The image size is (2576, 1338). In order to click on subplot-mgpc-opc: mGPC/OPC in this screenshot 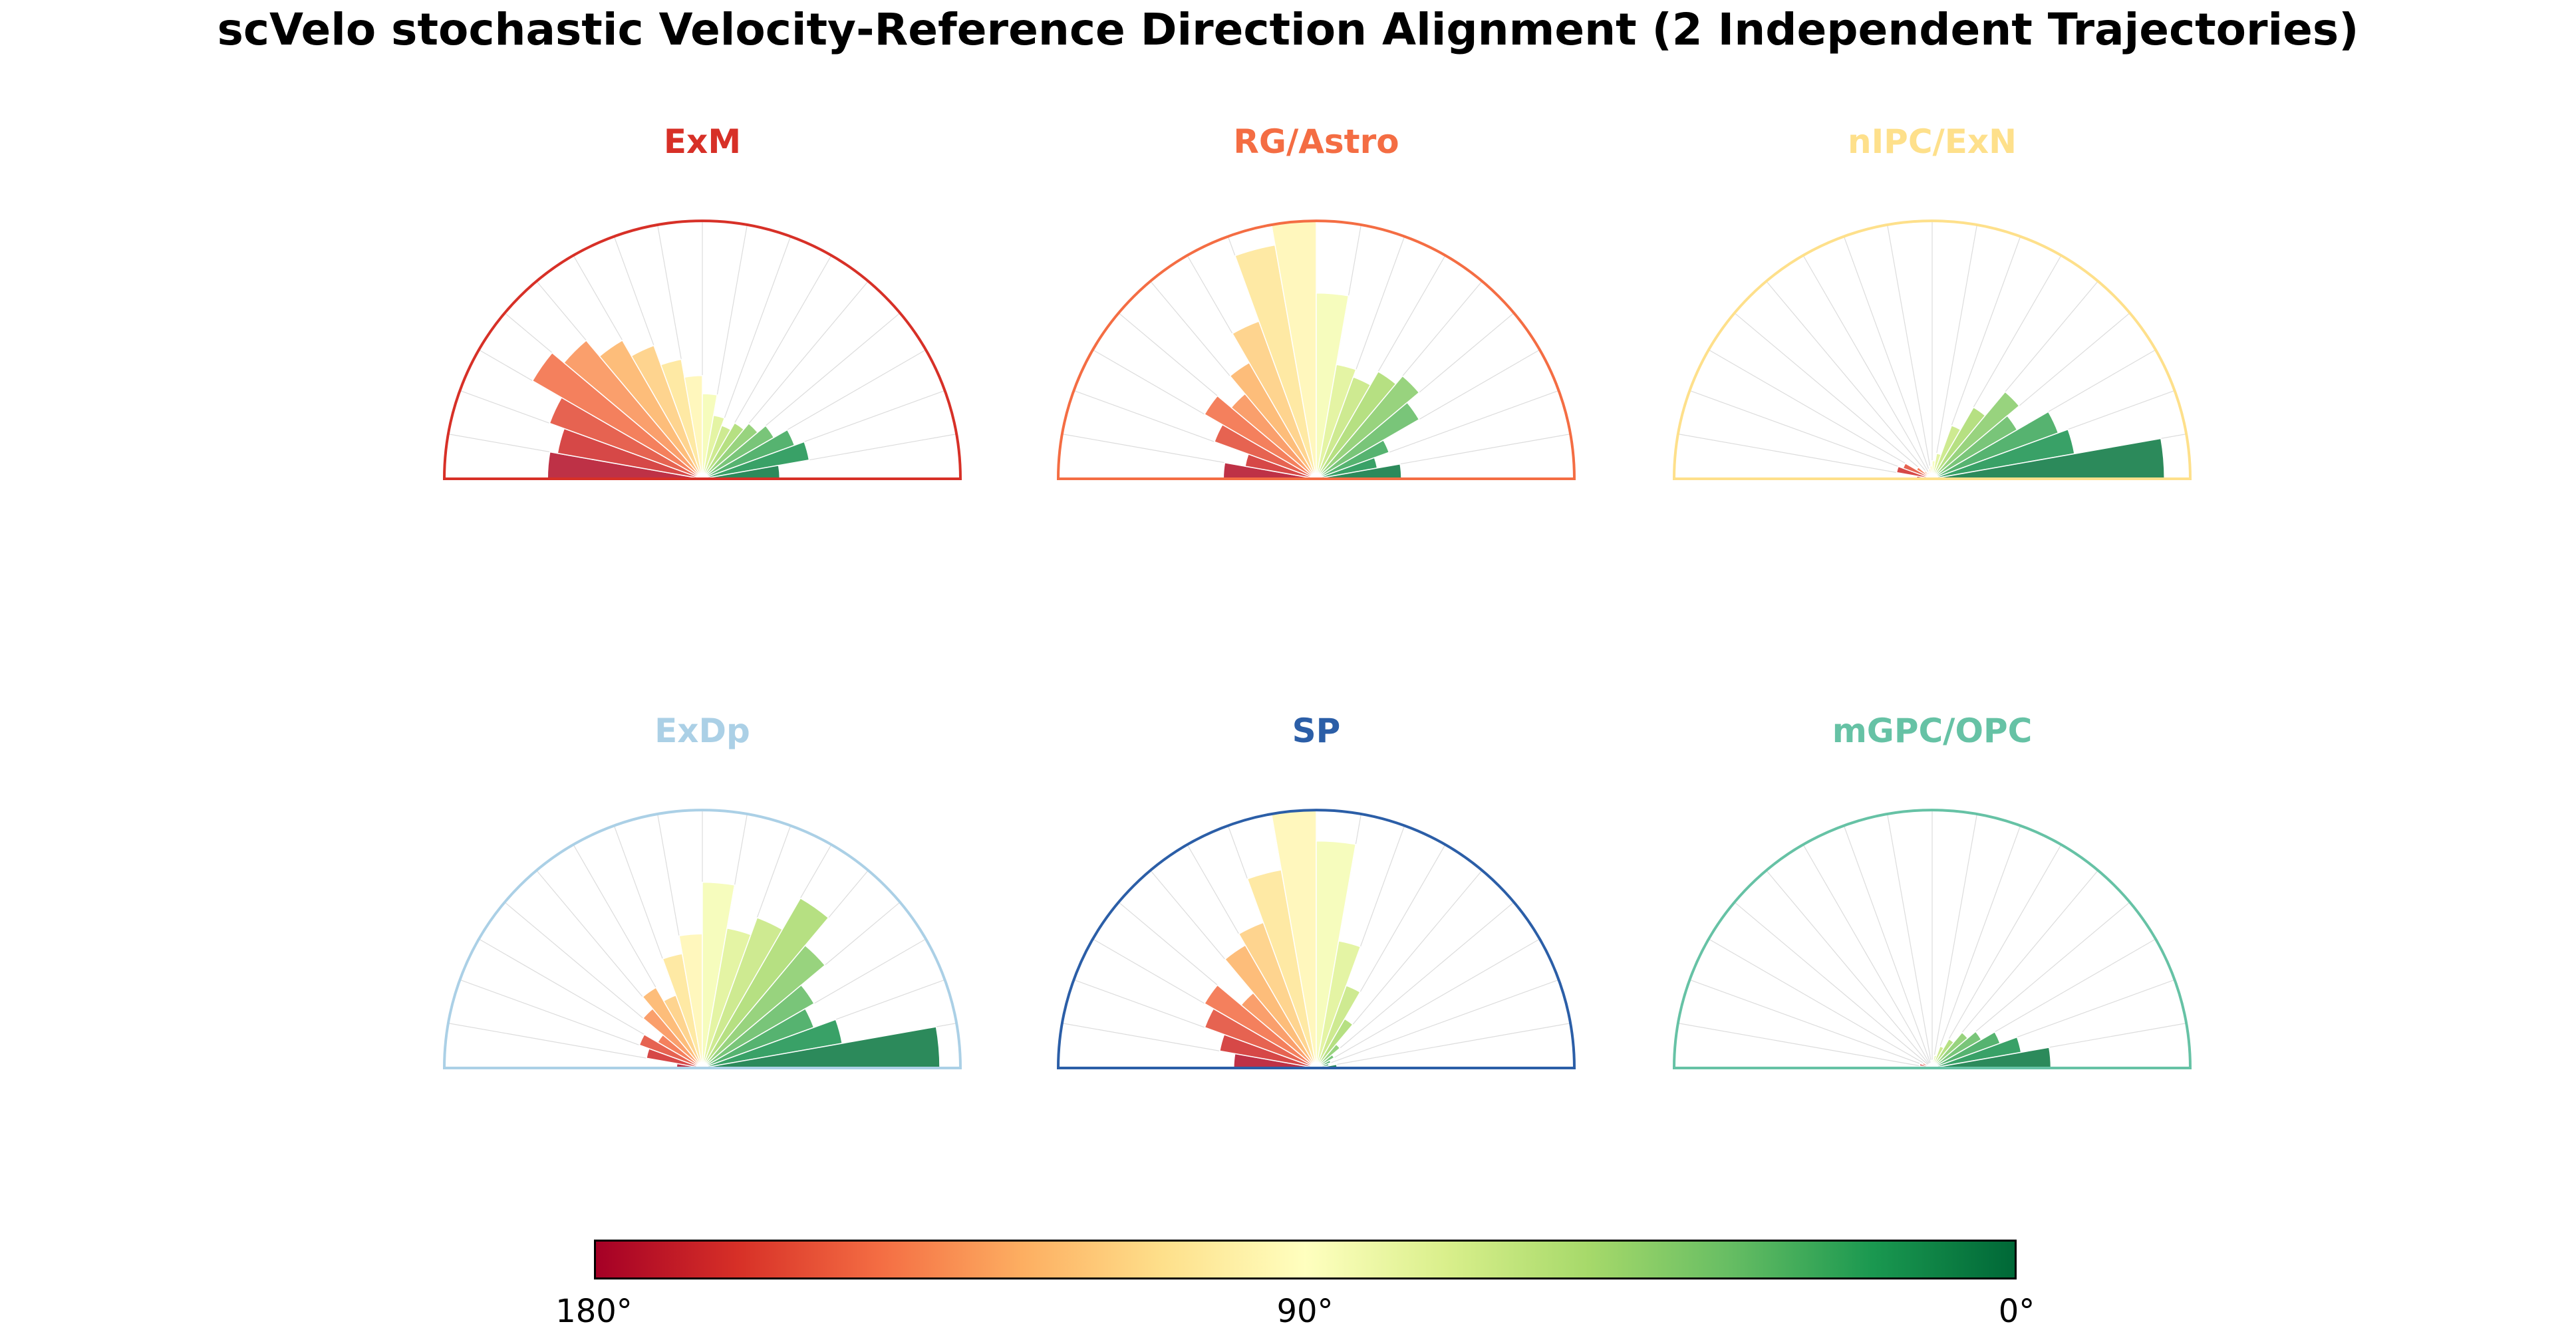, I will do `click(1932, 910)`.